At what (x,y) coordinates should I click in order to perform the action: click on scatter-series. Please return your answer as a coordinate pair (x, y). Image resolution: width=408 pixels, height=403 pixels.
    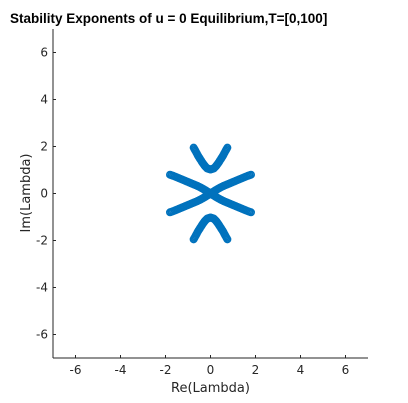
    Looking at the image, I should click on (211, 193).